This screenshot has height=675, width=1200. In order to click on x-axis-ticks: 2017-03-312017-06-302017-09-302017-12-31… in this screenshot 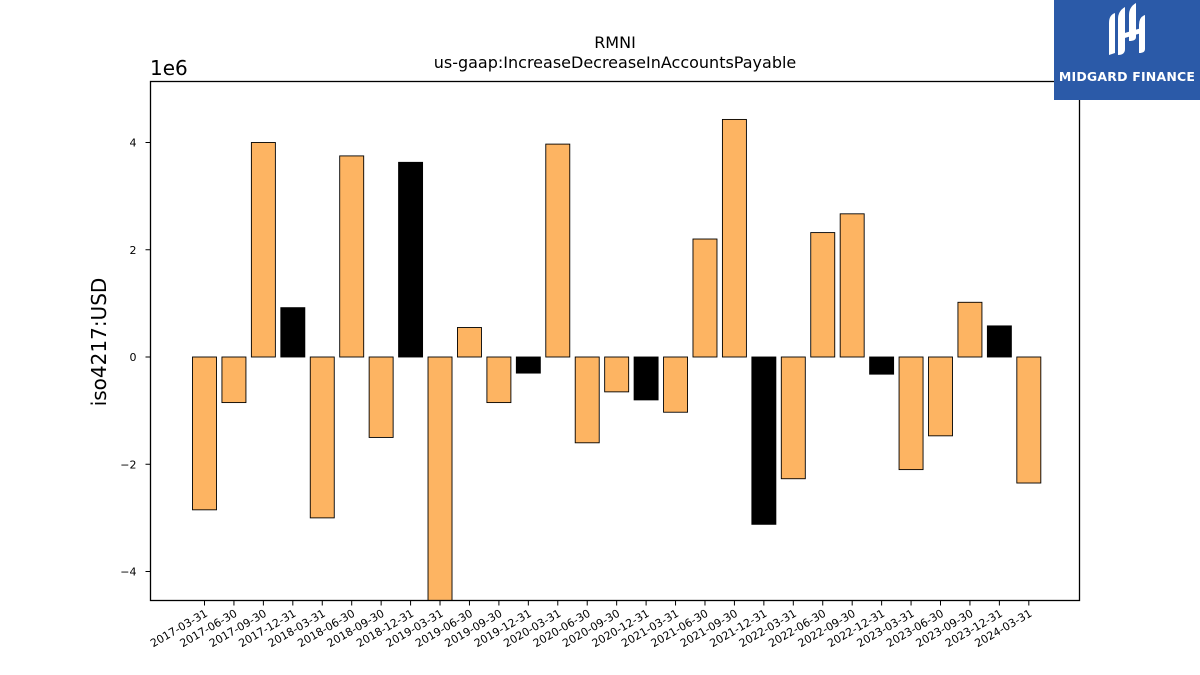, I will do `click(591, 625)`.